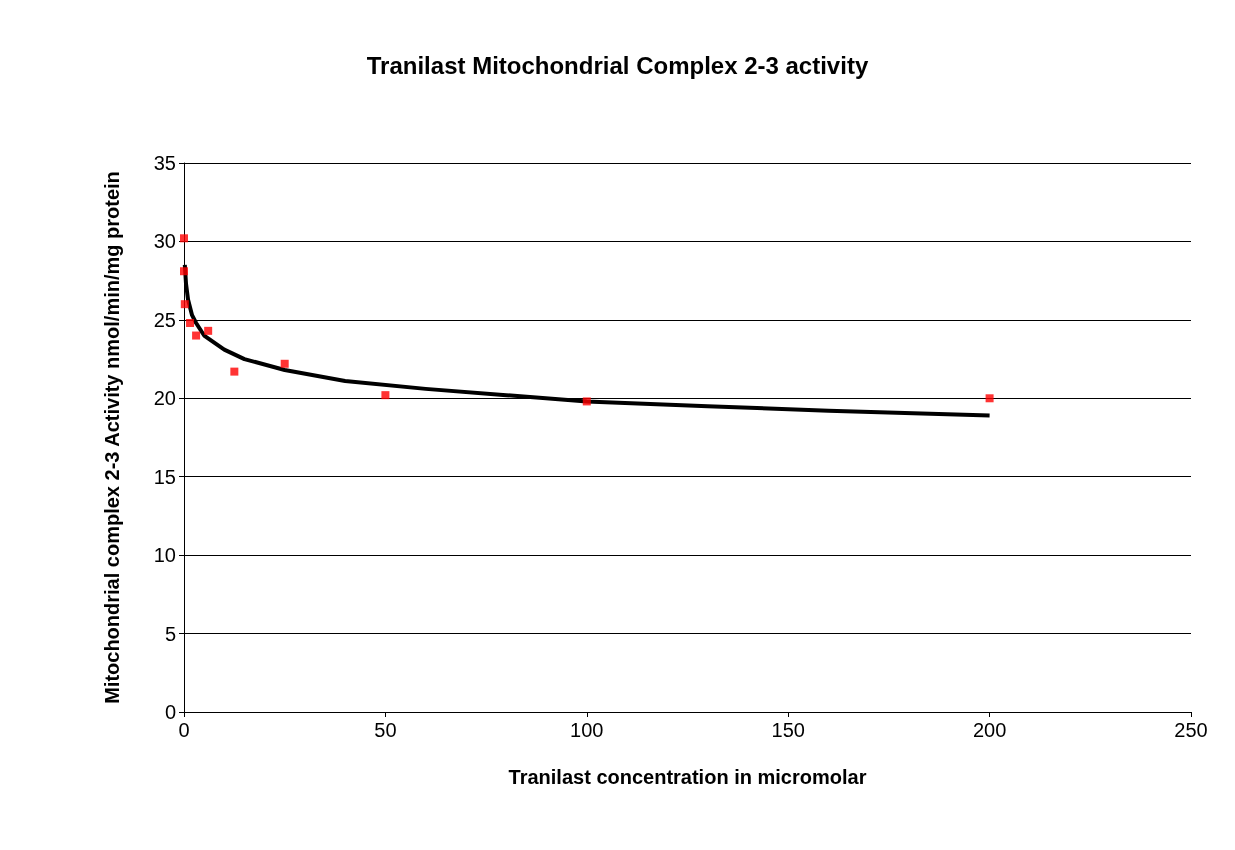  Describe the element at coordinates (989, 730) in the screenshot. I see `x-tick-label: 200` at that location.